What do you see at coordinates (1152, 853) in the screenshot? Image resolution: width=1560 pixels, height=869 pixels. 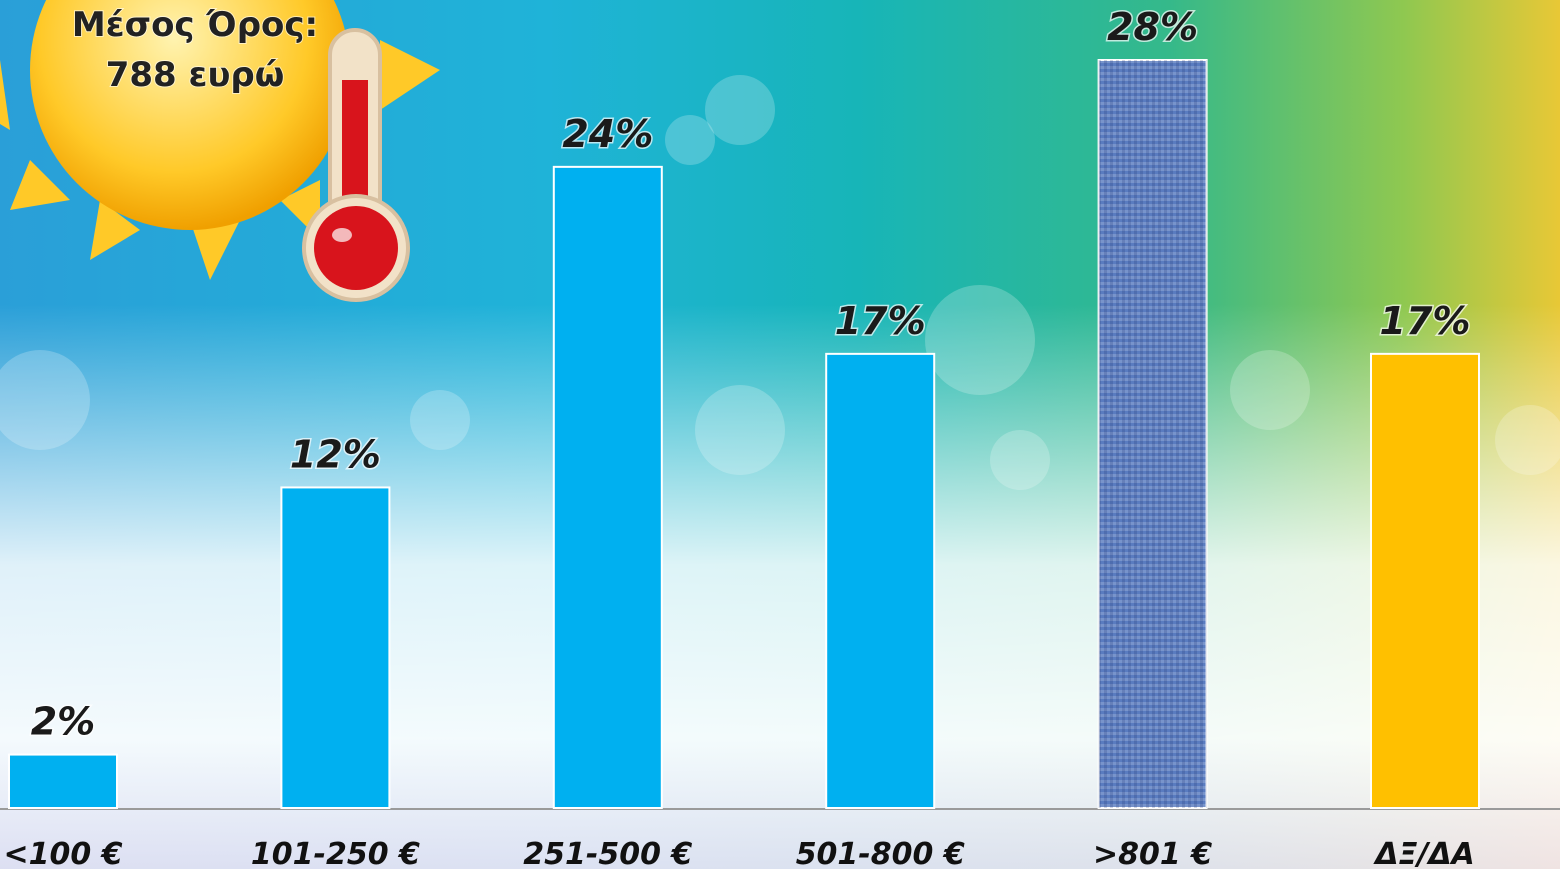 I see `x-tick-label: >801 €` at bounding box center [1152, 853].